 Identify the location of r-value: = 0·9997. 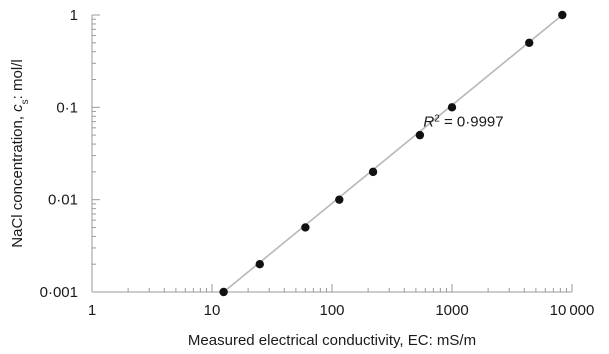
(472, 122).